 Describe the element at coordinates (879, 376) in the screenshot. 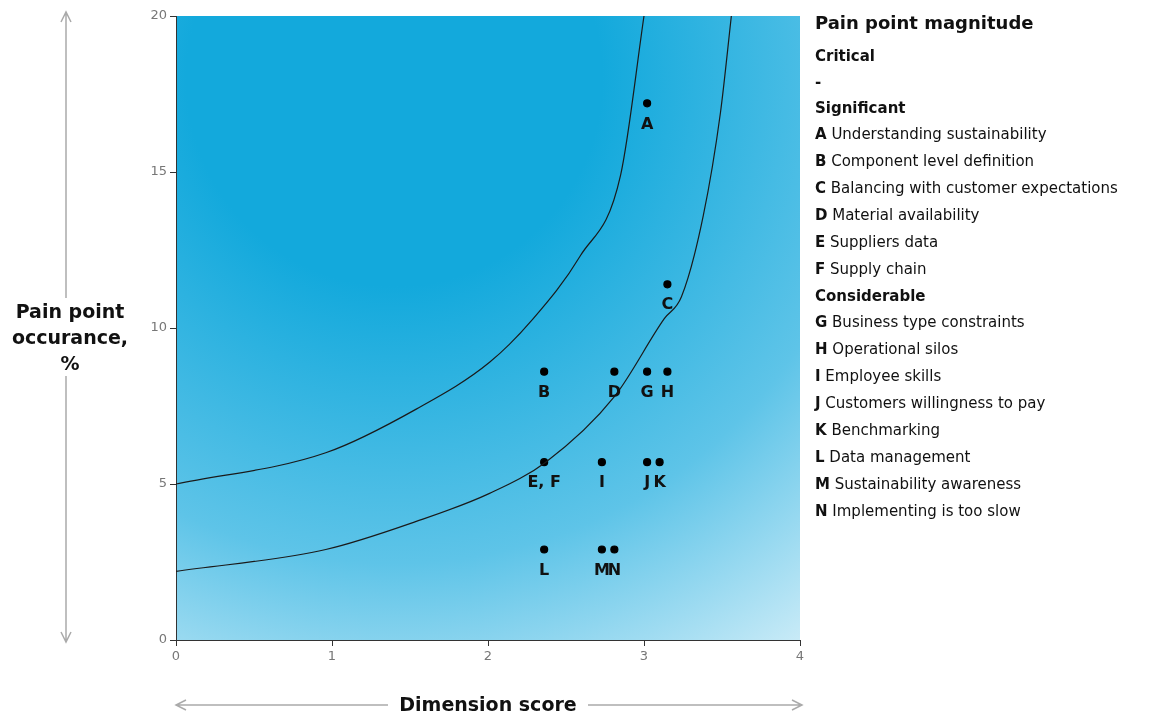

I see `text: I Employee skills` at that location.